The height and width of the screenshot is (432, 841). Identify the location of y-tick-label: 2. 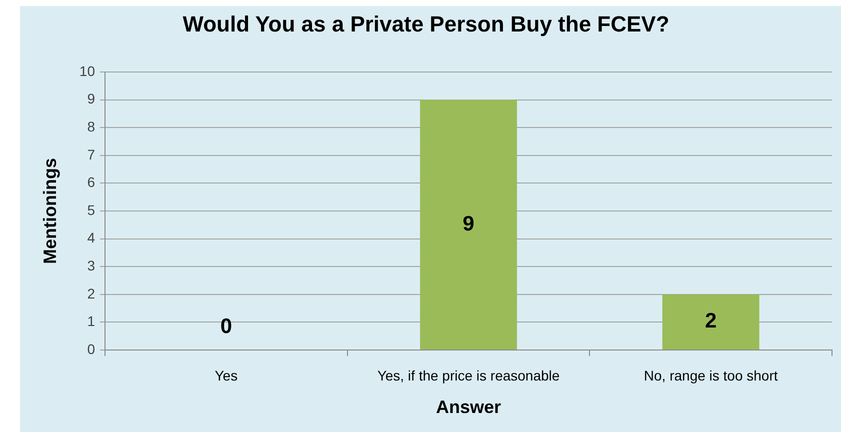
(91, 293).